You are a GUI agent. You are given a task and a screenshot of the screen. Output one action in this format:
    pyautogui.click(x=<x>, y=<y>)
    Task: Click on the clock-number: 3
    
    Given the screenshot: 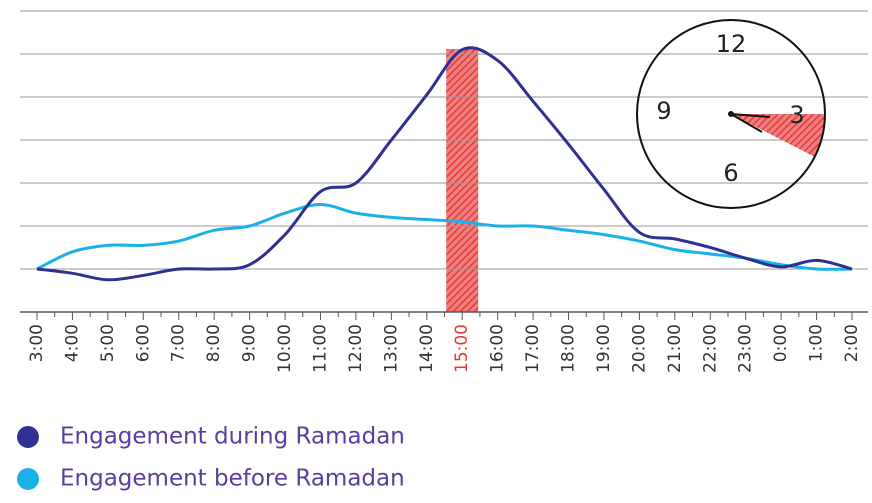 What is the action you would take?
    pyautogui.click(x=796, y=115)
    